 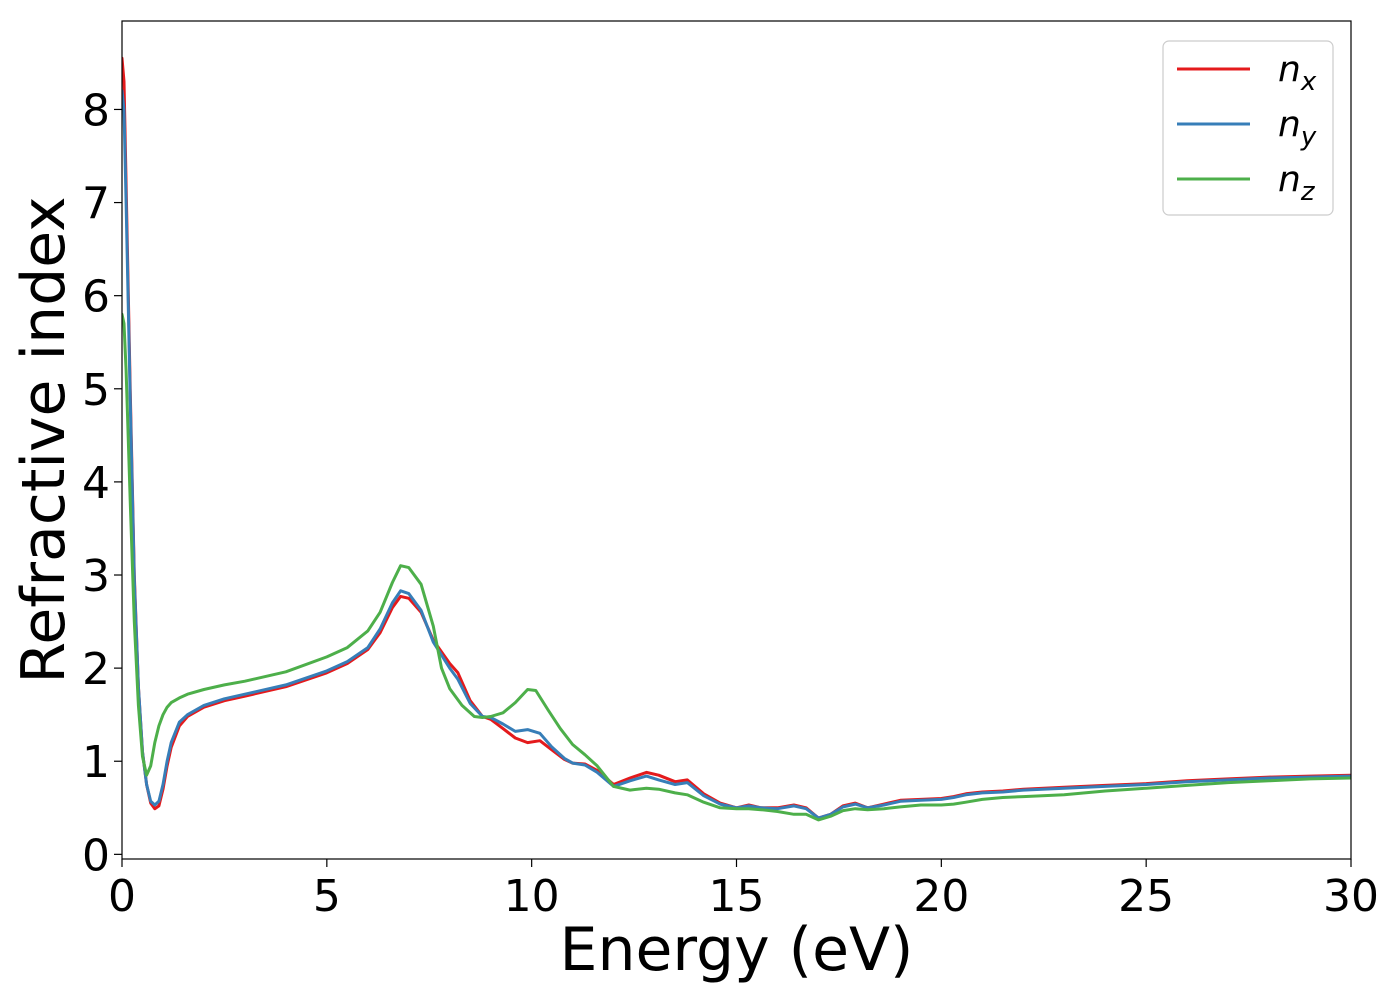 What do you see at coordinates (1351, 896) in the screenshot?
I see `x-tick-label: 30` at bounding box center [1351, 896].